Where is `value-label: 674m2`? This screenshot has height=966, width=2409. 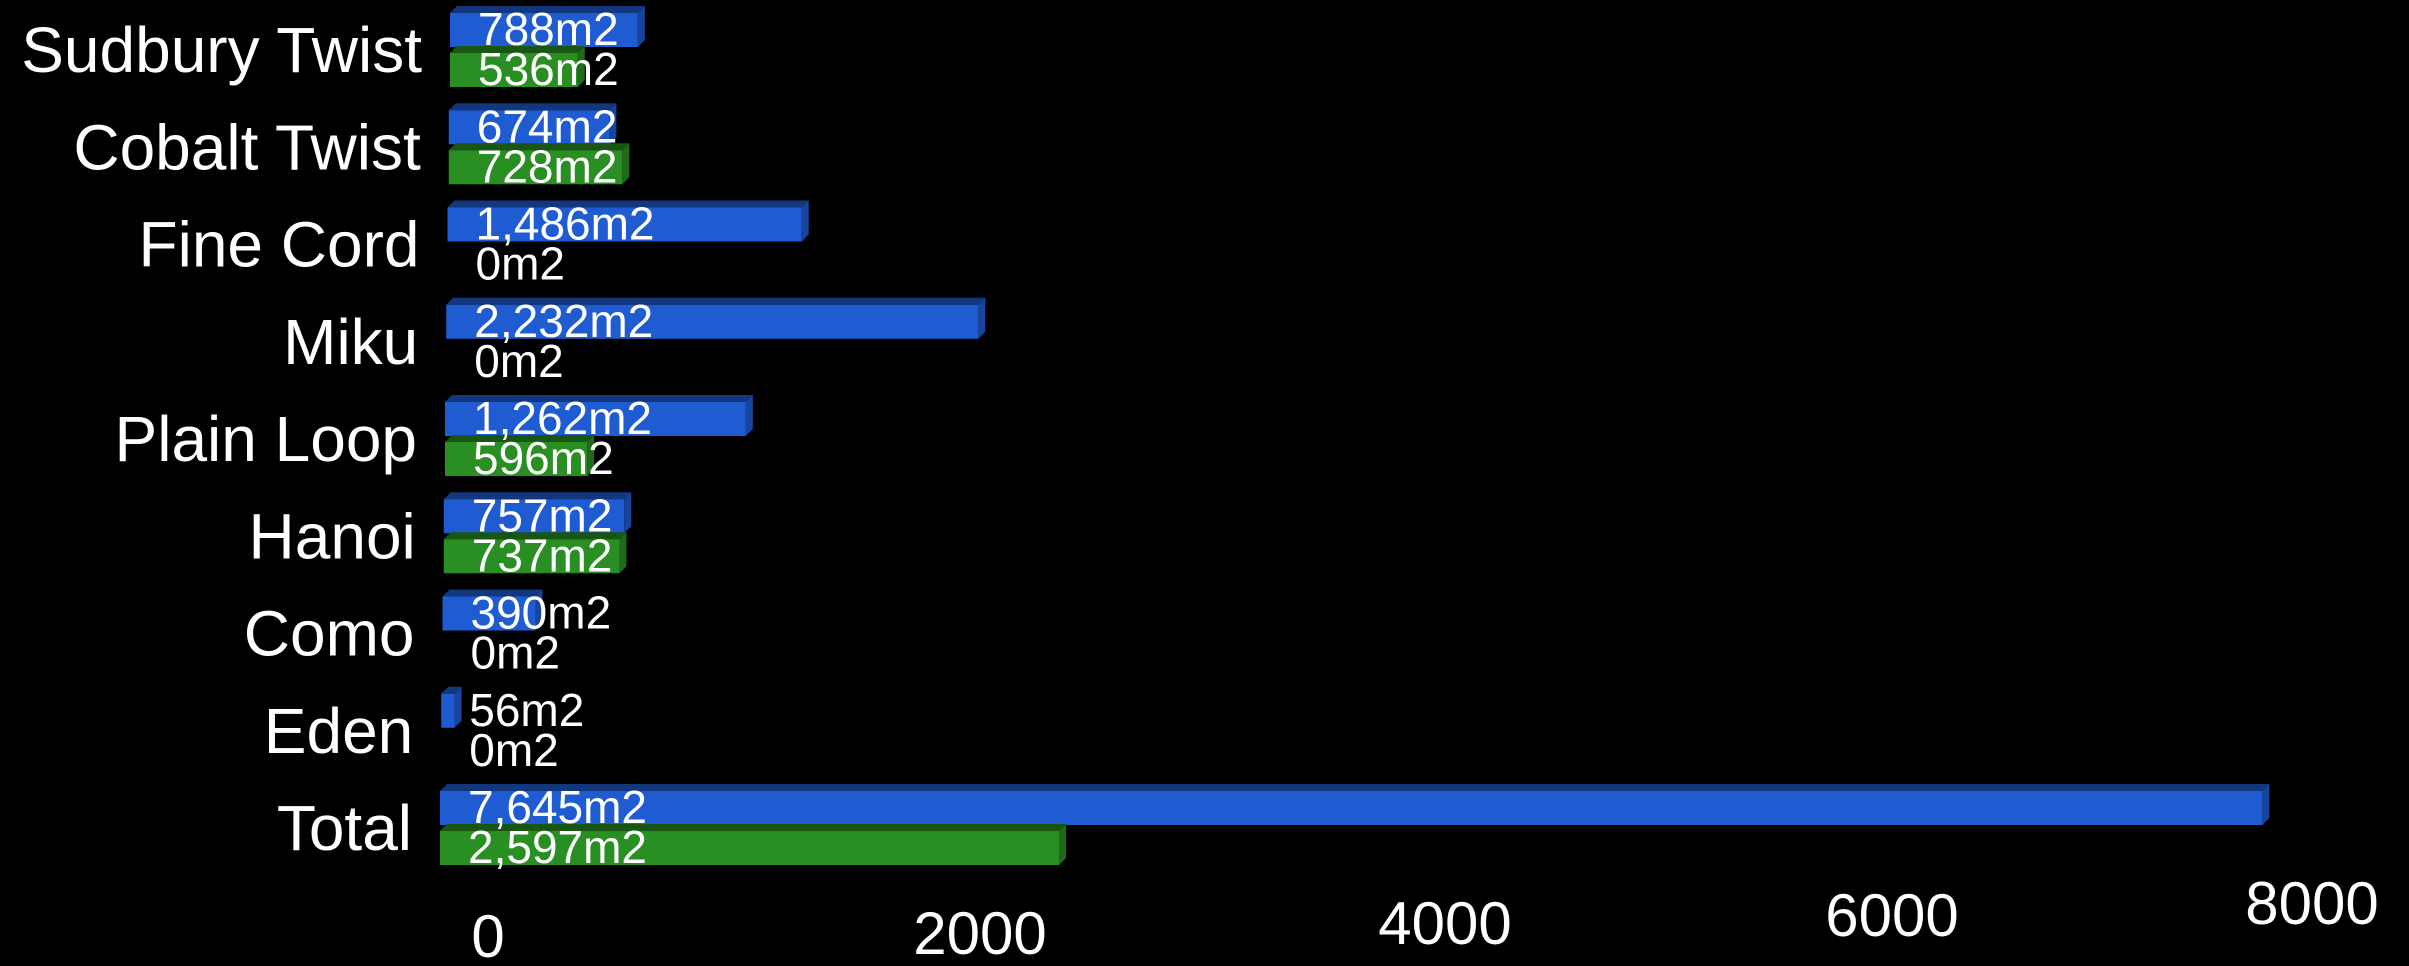 value-label: 674m2 is located at coordinates (547, 126).